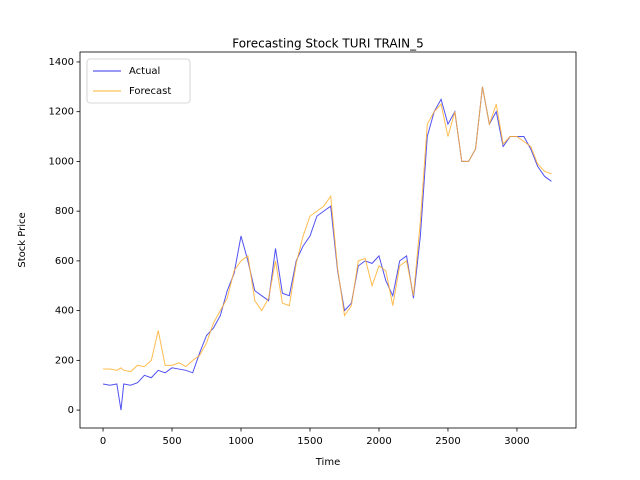 The image size is (640, 480). I want to click on y-axis-label: Stock Price, so click(22, 239).